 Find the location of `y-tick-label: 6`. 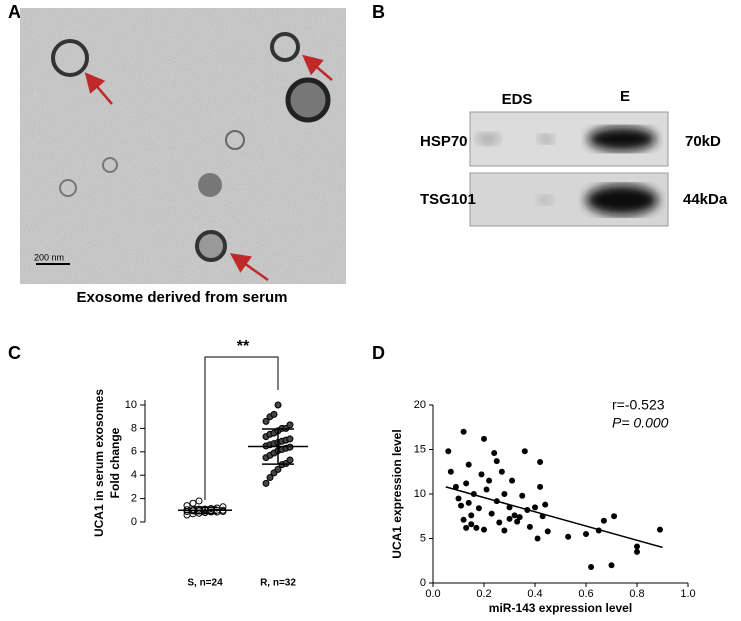

y-tick-label: 6 is located at coordinates (134, 452).